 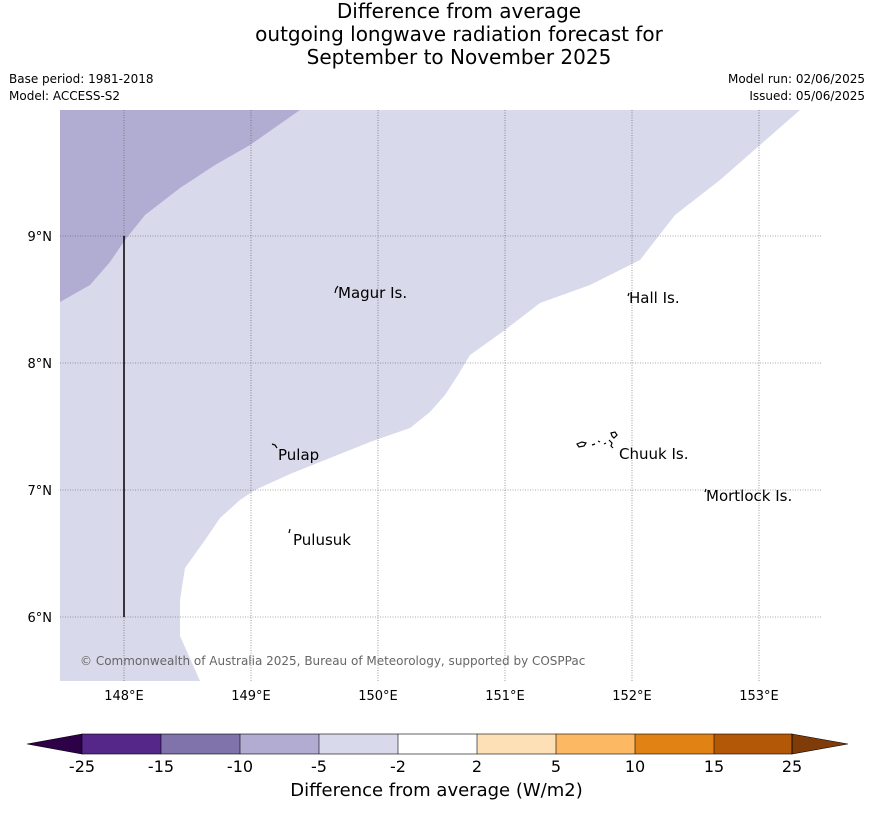 I want to click on colorbar-tick: 2, so click(x=477, y=766).